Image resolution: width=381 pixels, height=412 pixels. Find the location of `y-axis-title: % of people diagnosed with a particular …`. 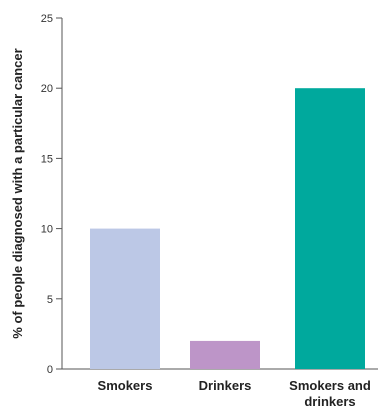

y-axis-title: % of people diagnosed with a particular … is located at coordinates (17, 193).